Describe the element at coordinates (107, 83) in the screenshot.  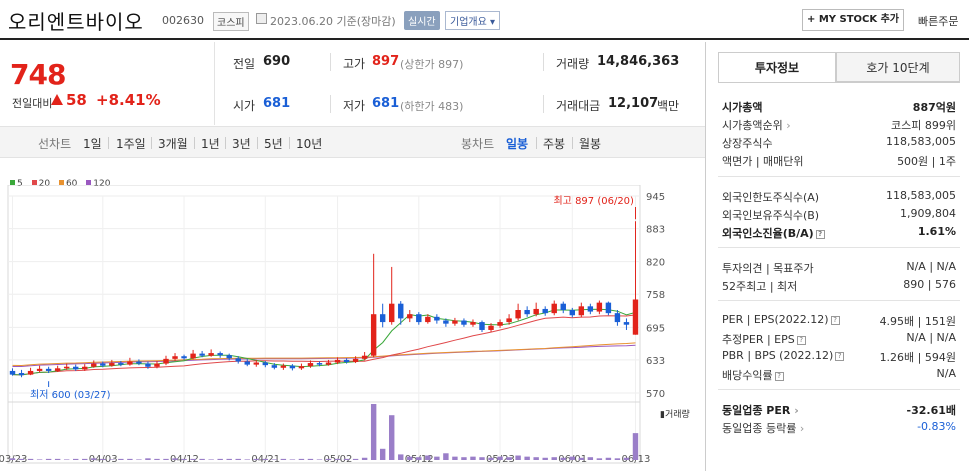
I see `price-area: 748 전일대비 58 +8.41%` at that location.